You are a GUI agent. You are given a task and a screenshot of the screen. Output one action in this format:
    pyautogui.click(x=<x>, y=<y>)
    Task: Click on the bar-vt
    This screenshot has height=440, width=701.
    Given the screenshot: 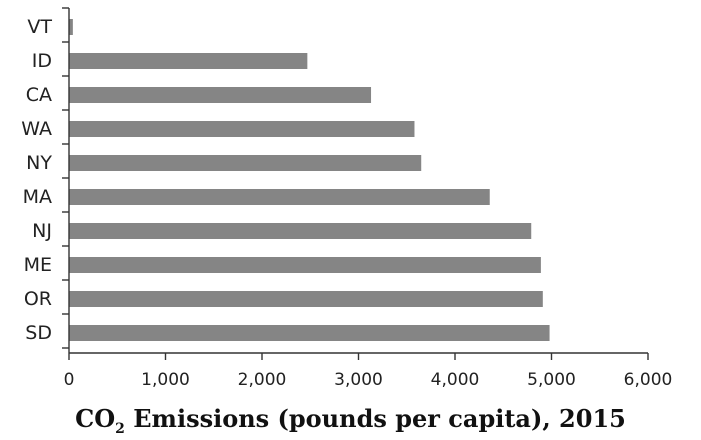 What is the action you would take?
    pyautogui.click(x=71, y=27)
    